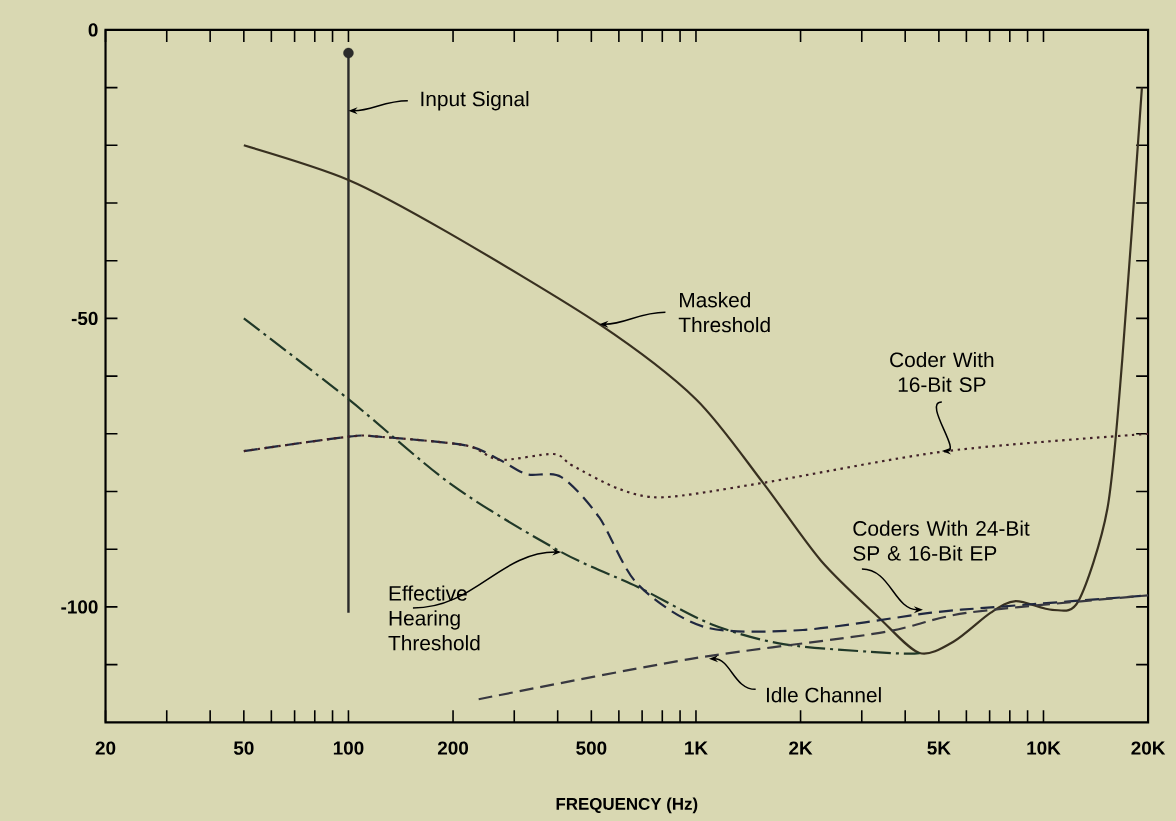 This screenshot has width=1176, height=821. What do you see at coordinates (475, 100) in the screenshot?
I see `annotation: Input Signal` at bounding box center [475, 100].